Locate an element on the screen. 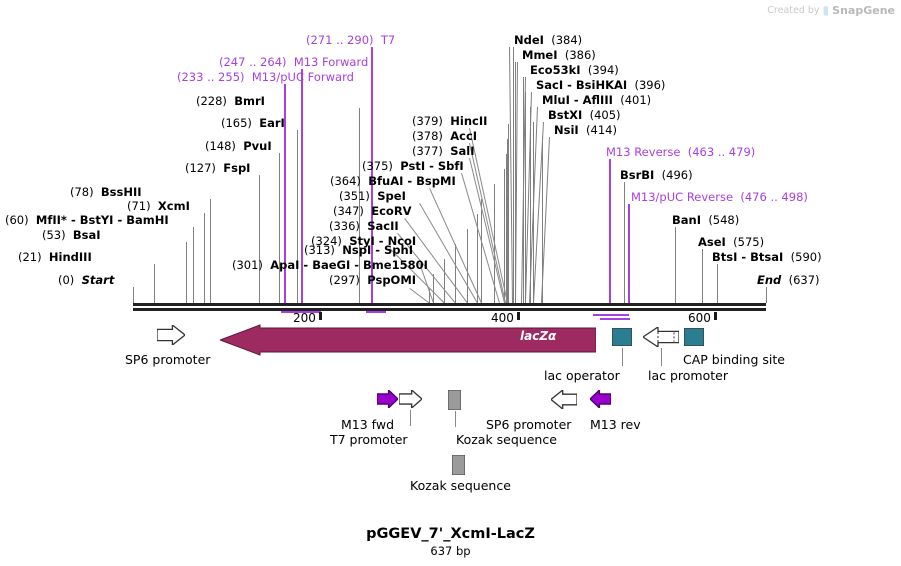 The width and height of the screenshot is (901, 566). feature-caption-sp6-promoter-left: SP6 promoter is located at coordinates (168, 359).